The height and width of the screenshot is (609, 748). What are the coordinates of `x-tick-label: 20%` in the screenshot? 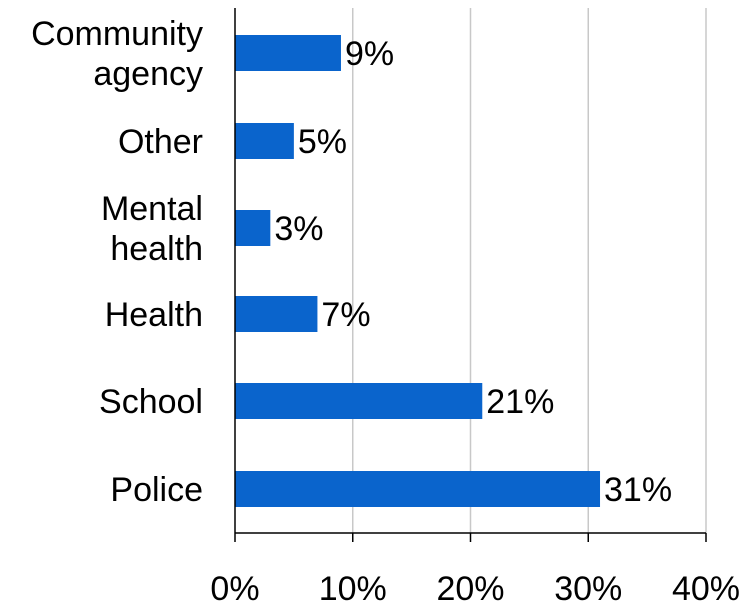 It's located at (470, 589).